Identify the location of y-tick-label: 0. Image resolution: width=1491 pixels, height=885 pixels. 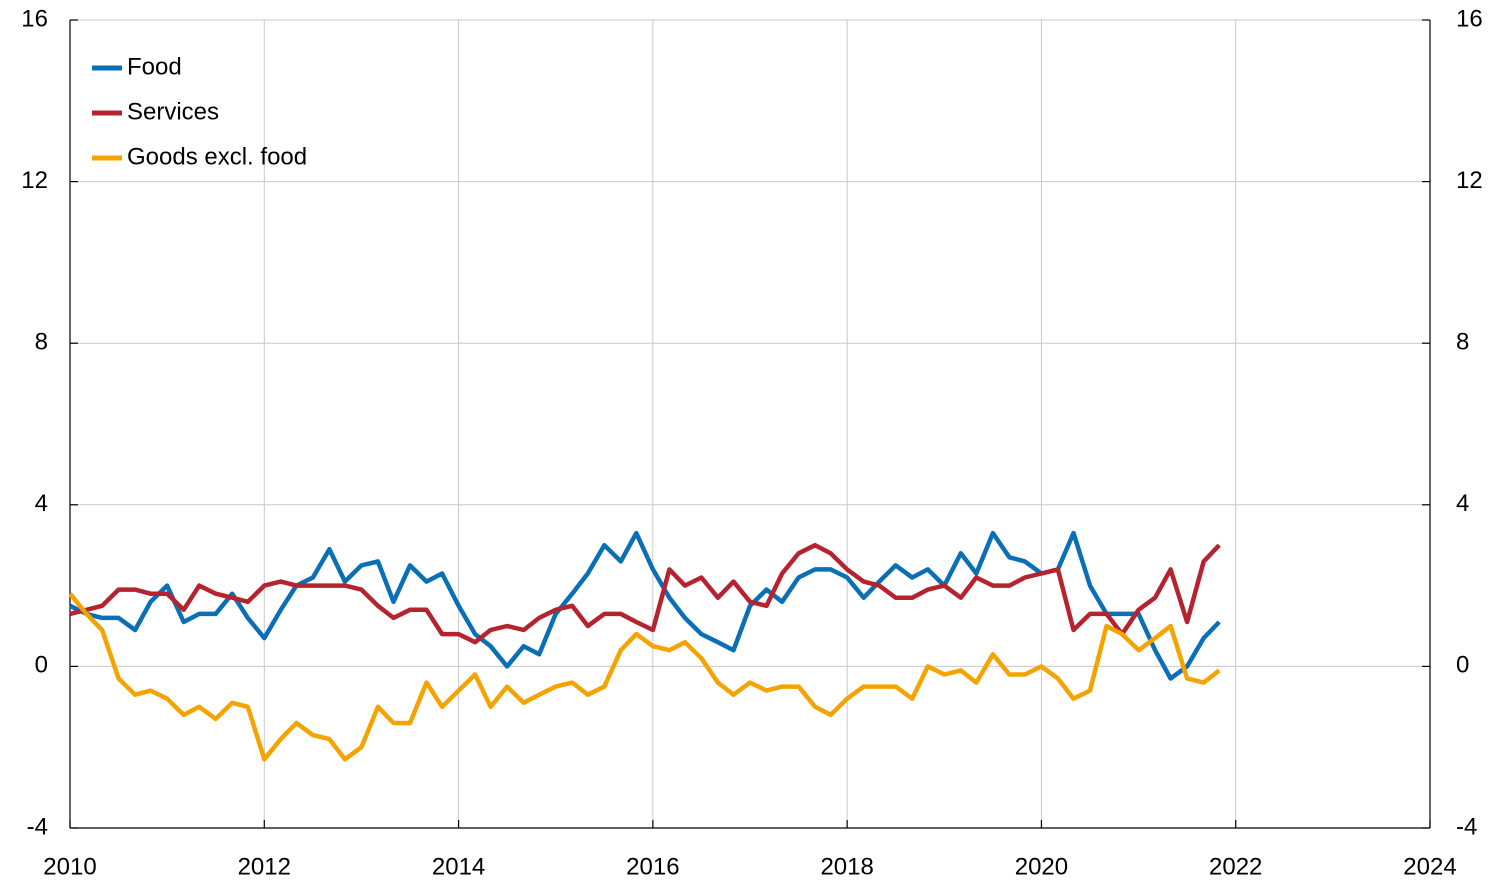
(41, 665).